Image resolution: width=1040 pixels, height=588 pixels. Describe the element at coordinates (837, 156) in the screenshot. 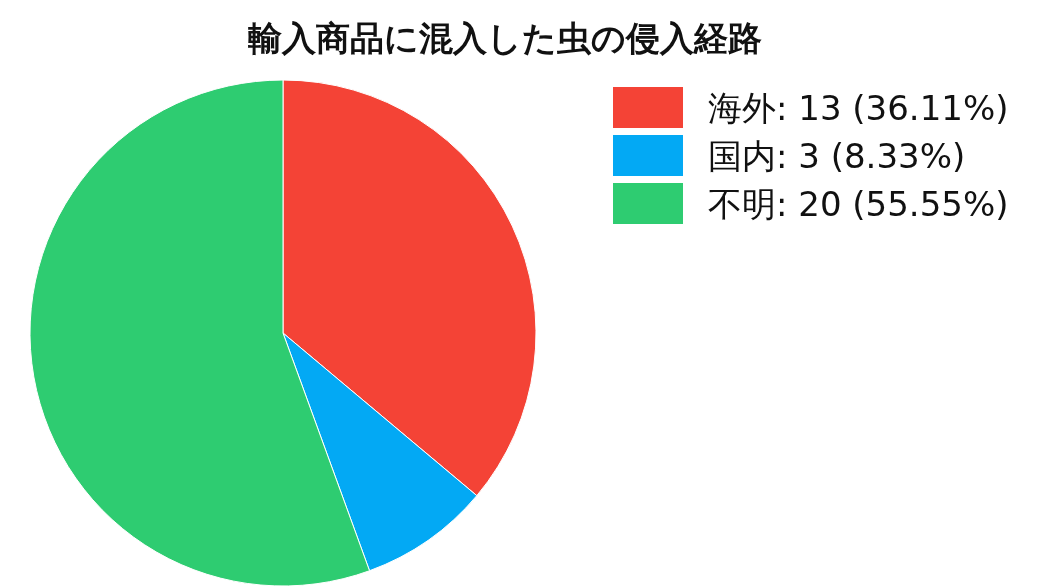

I see `legend-label: 国内: 3 (8.33%)` at that location.